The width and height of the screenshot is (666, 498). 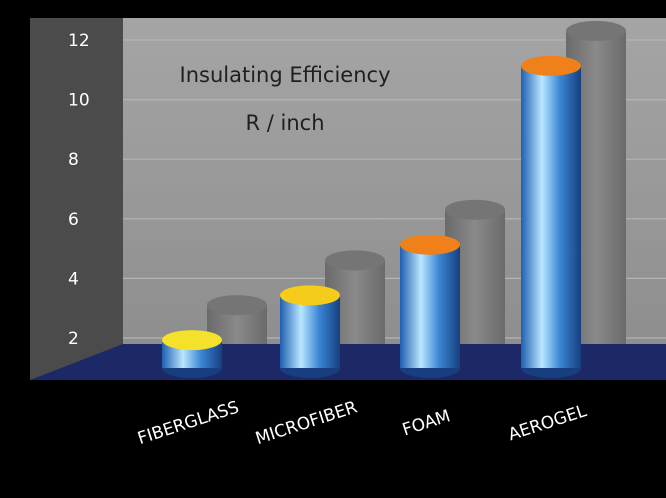 I want to click on y-tick-labels: 2 4 6 8 10 12, so click(x=79, y=190).